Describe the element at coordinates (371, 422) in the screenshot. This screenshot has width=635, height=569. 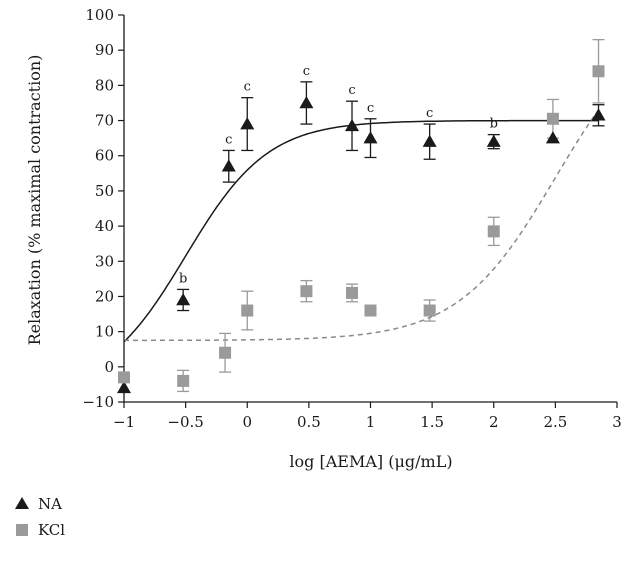
I see `x-tick-label: 1` at that location.